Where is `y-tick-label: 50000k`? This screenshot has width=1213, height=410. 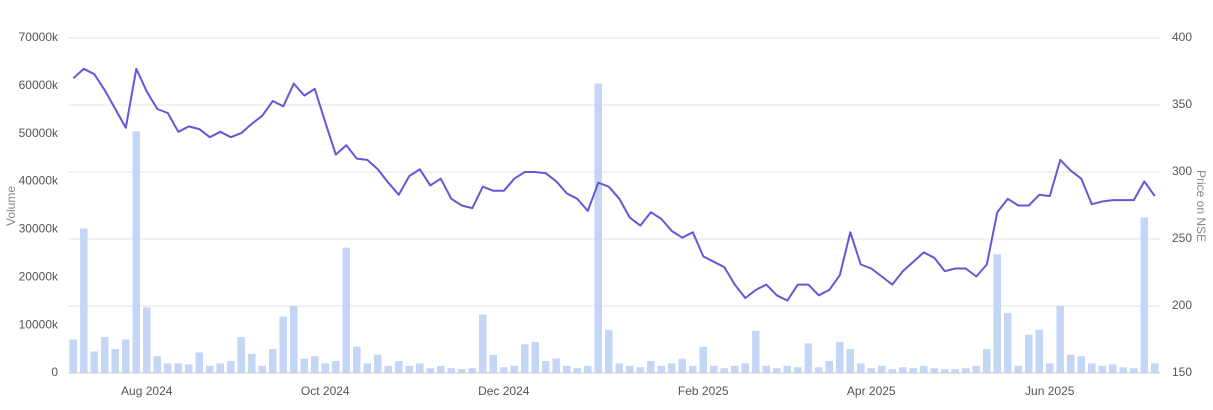
y-tick-label: 50000k is located at coordinates (39, 133).